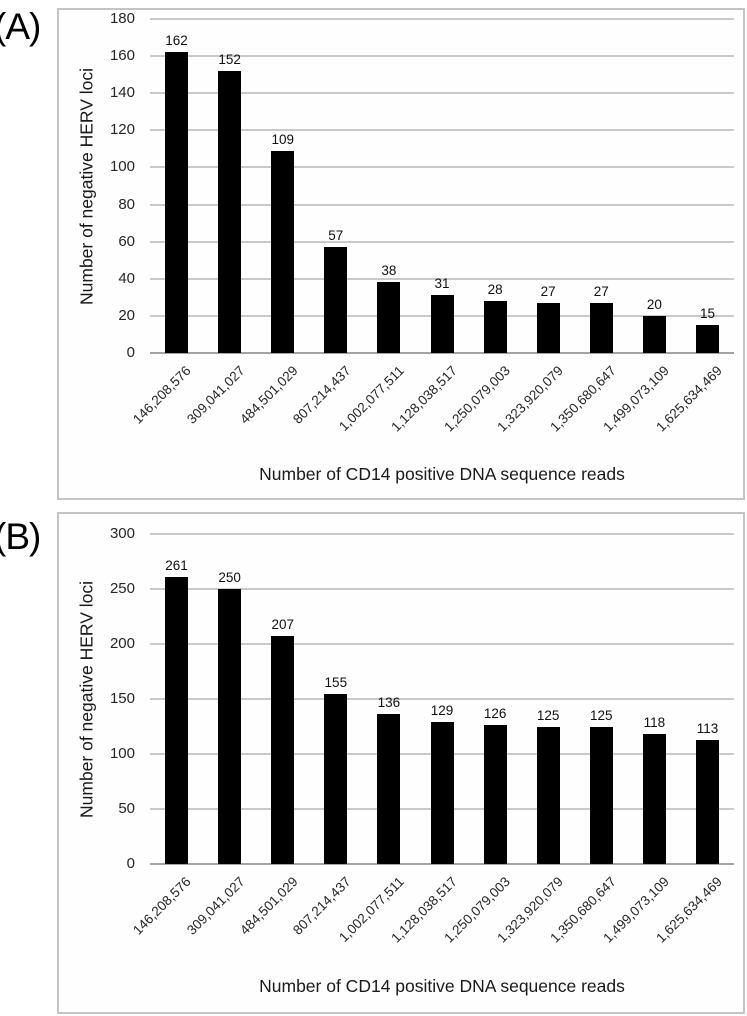  What do you see at coordinates (336, 682) in the screenshot?
I see `bar-value-label: 155` at bounding box center [336, 682].